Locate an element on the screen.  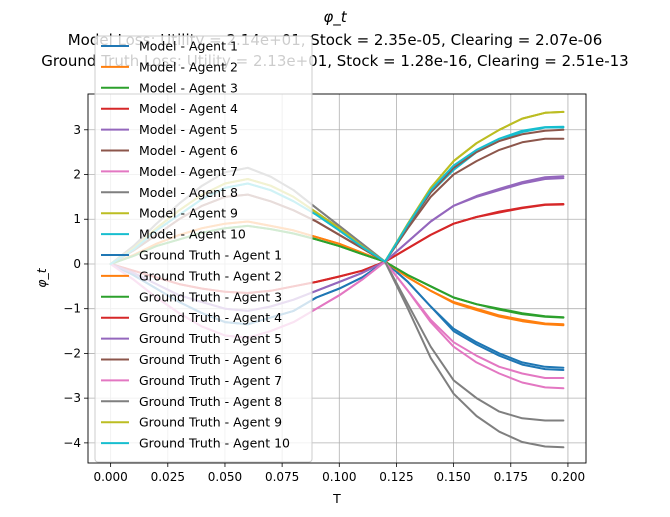
x-tick-label: 0.125 is located at coordinates (396, 477).